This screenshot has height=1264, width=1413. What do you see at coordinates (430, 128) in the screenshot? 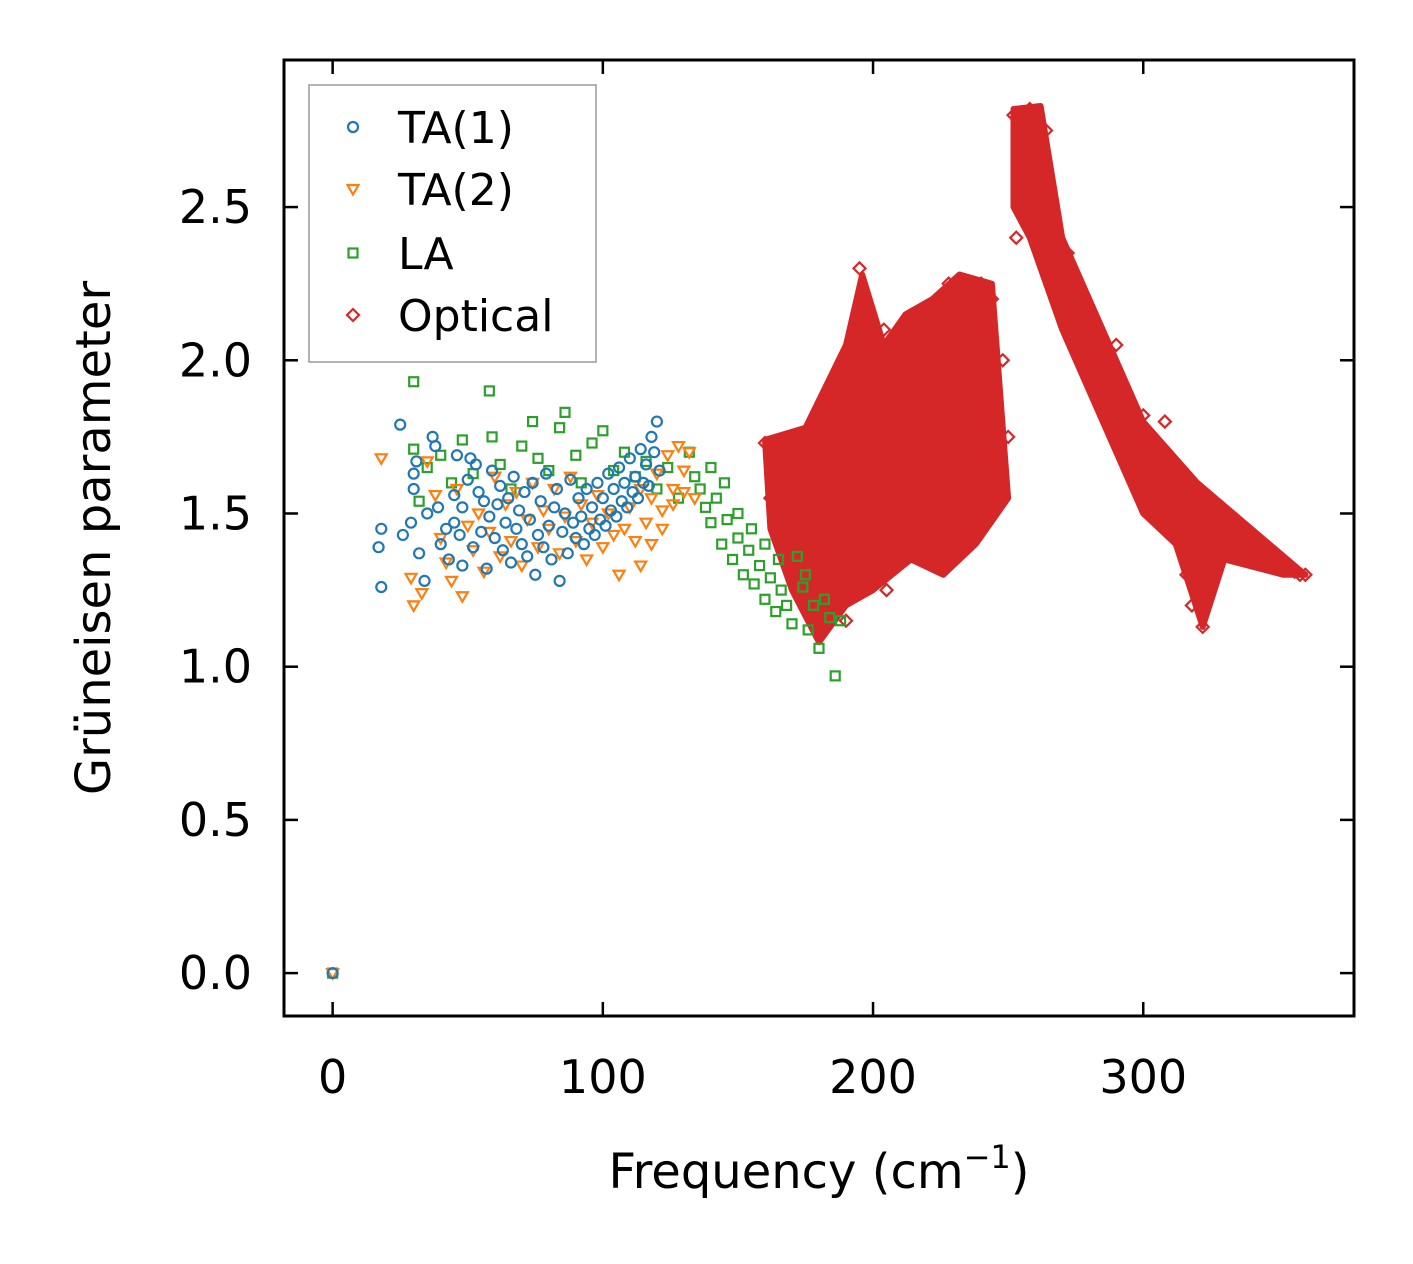
I see `legend-item-ta1: TA(1)` at bounding box center [430, 128].